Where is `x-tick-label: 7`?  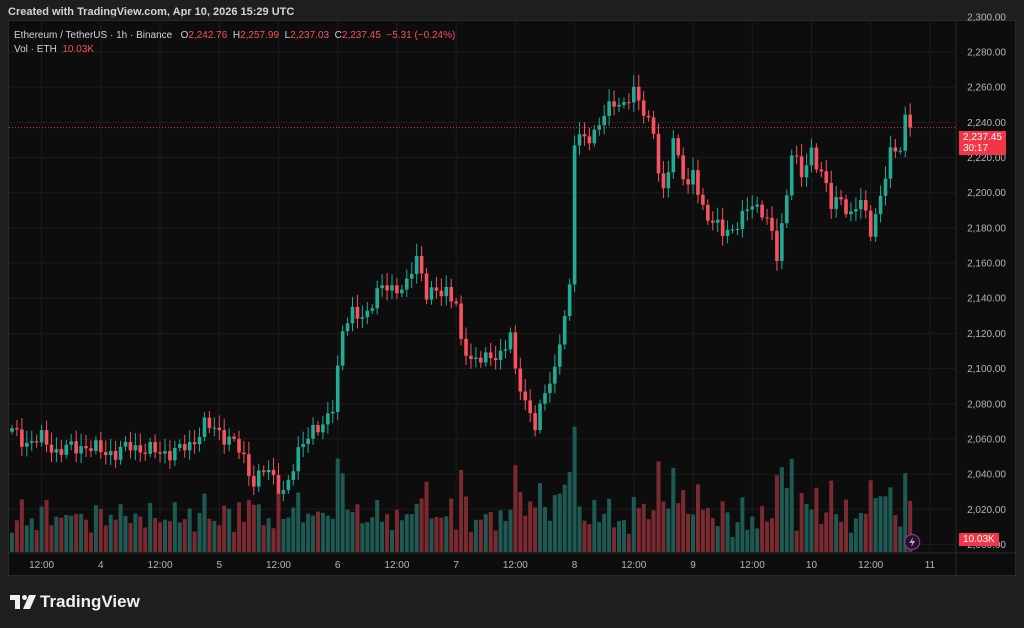
x-tick-label: 7 is located at coordinates (456, 565).